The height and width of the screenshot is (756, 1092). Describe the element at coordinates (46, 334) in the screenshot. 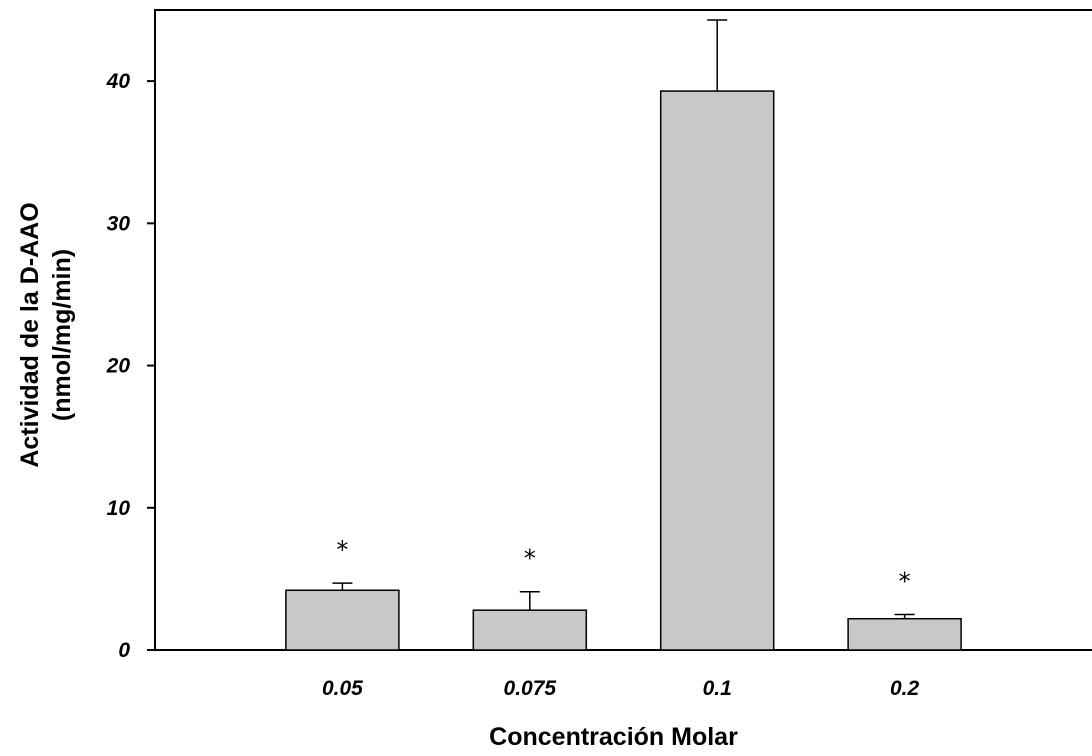

I see `y-axis-title: Actividad de la D-AAO (nmol/mg/min)` at that location.